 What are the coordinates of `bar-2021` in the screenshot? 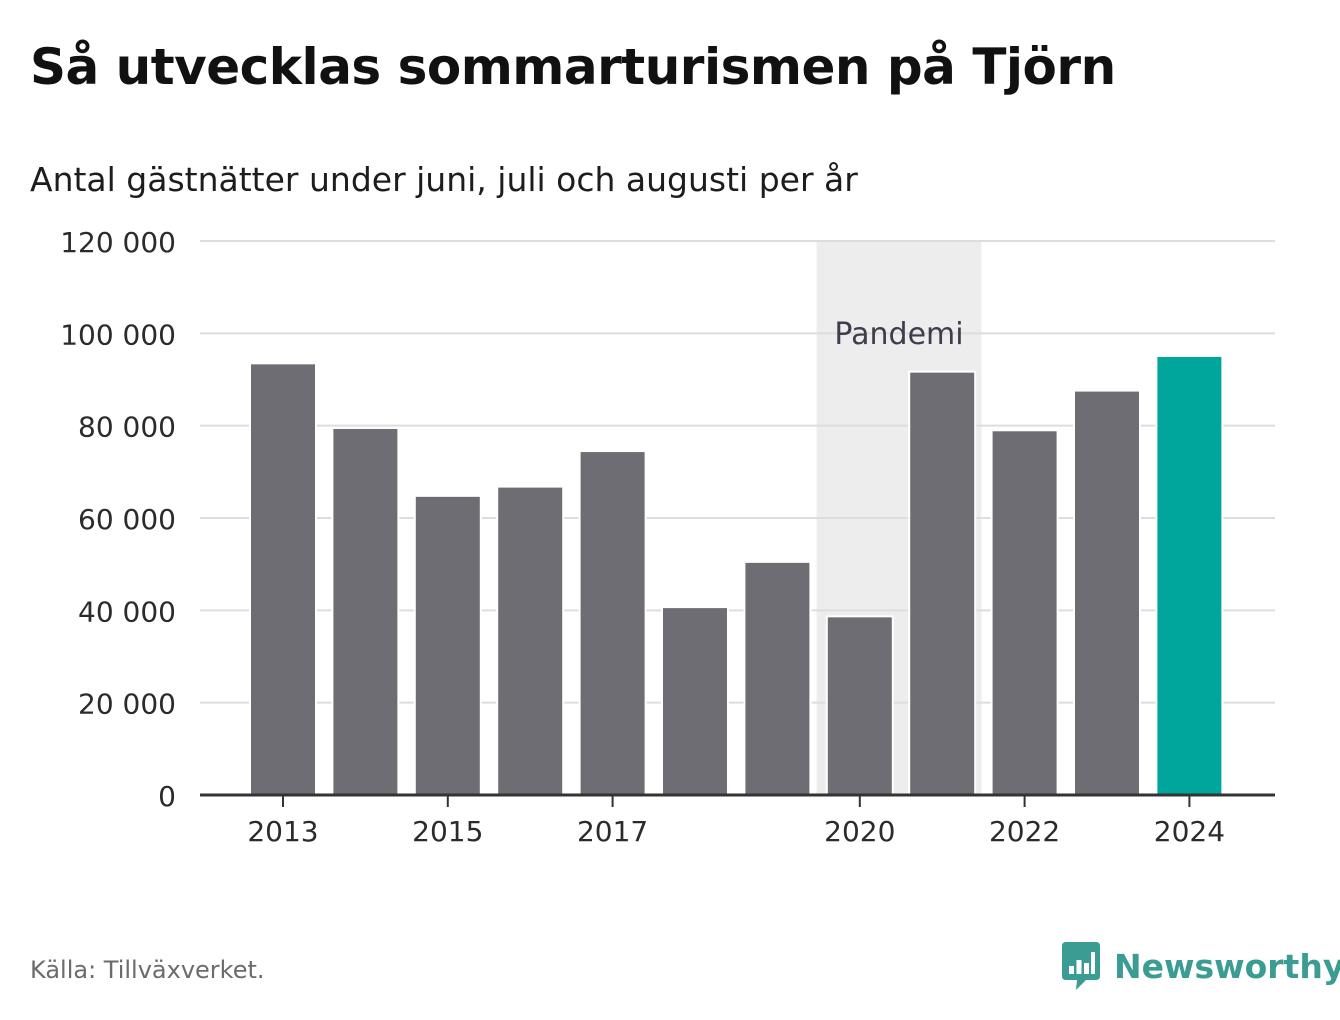 It's located at (942, 583).